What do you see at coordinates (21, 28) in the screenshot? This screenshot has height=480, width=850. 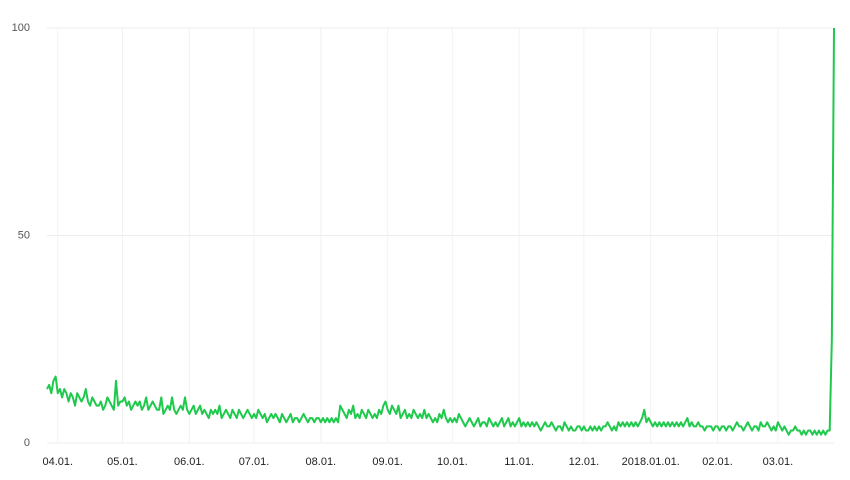 I see `y-tick-label: 100` at bounding box center [21, 28].